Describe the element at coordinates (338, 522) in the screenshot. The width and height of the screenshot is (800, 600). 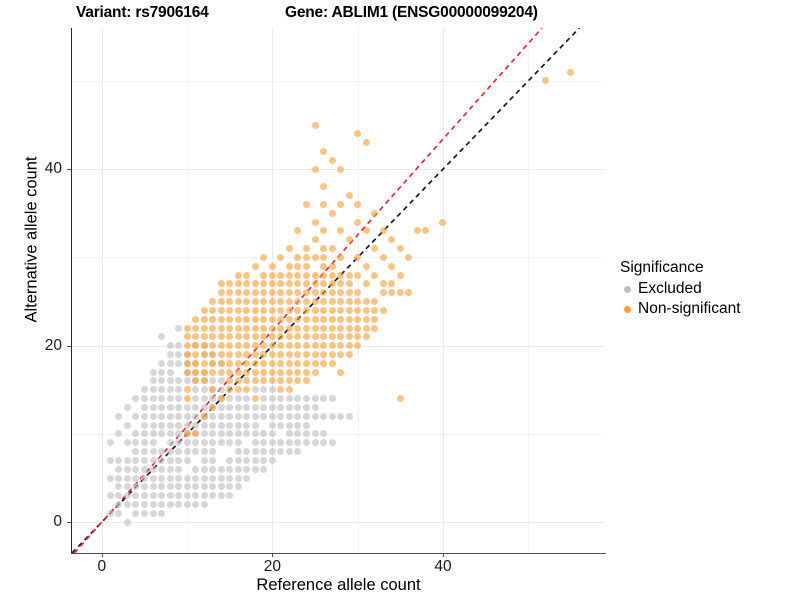
I see `gridline-h-major` at that location.